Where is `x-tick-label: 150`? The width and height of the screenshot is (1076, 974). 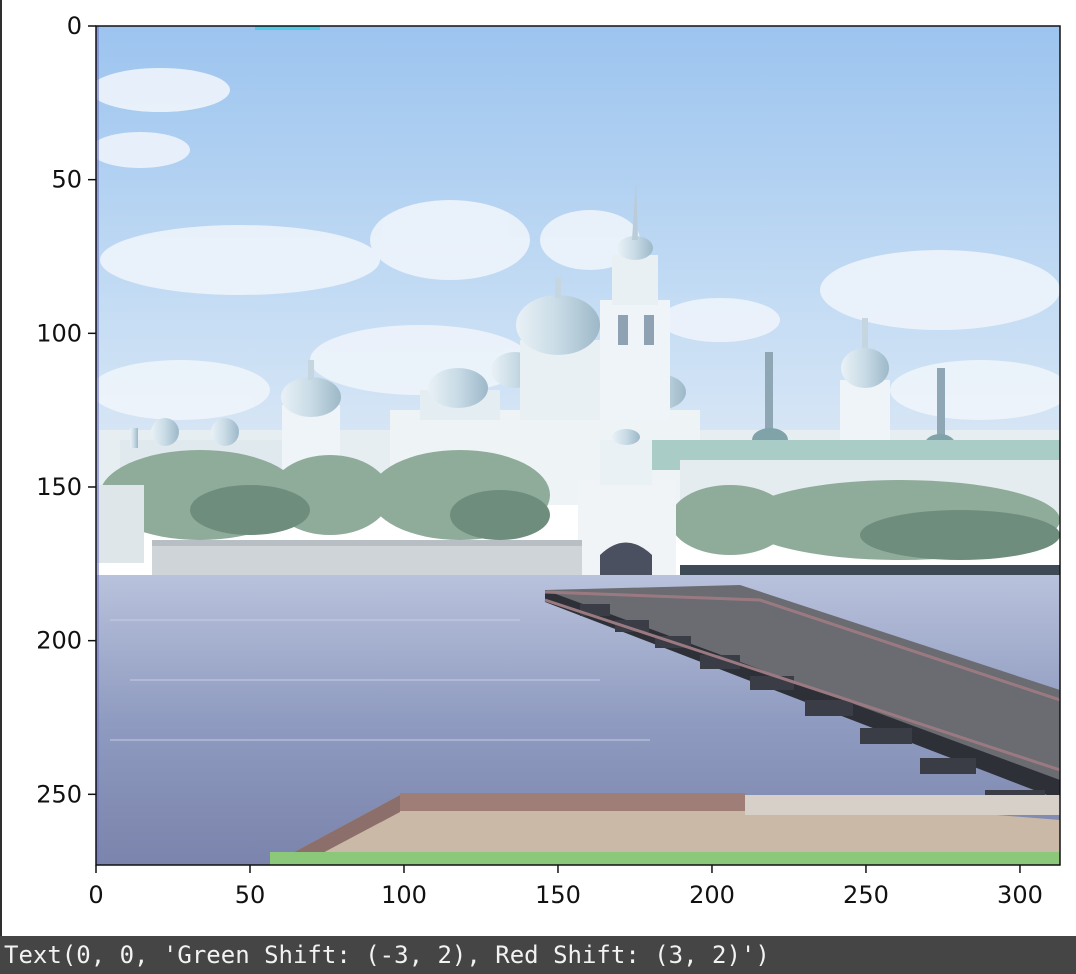 x-tick-label: 150 is located at coordinates (558, 895).